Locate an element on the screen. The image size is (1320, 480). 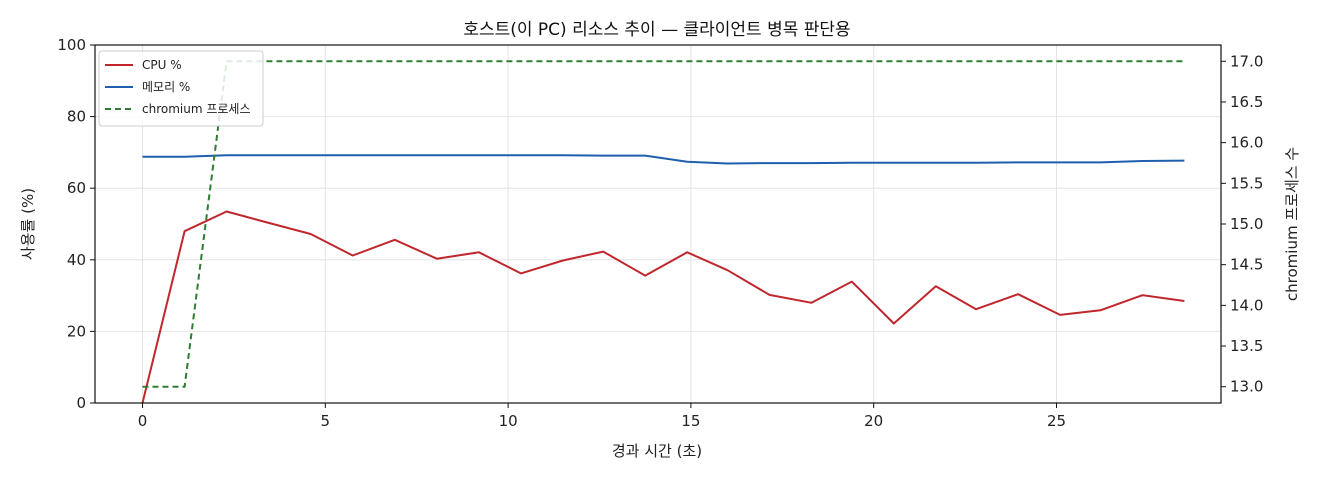
x-tick-label-4: 20 is located at coordinates (873, 421).